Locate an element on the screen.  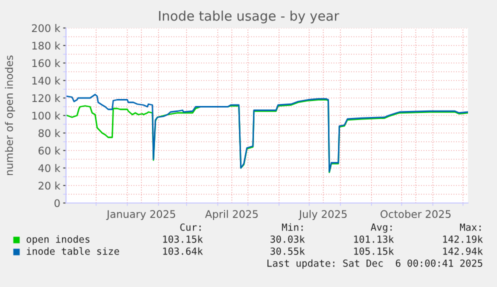
x-tick-label: April 2025 is located at coordinates (231, 215).